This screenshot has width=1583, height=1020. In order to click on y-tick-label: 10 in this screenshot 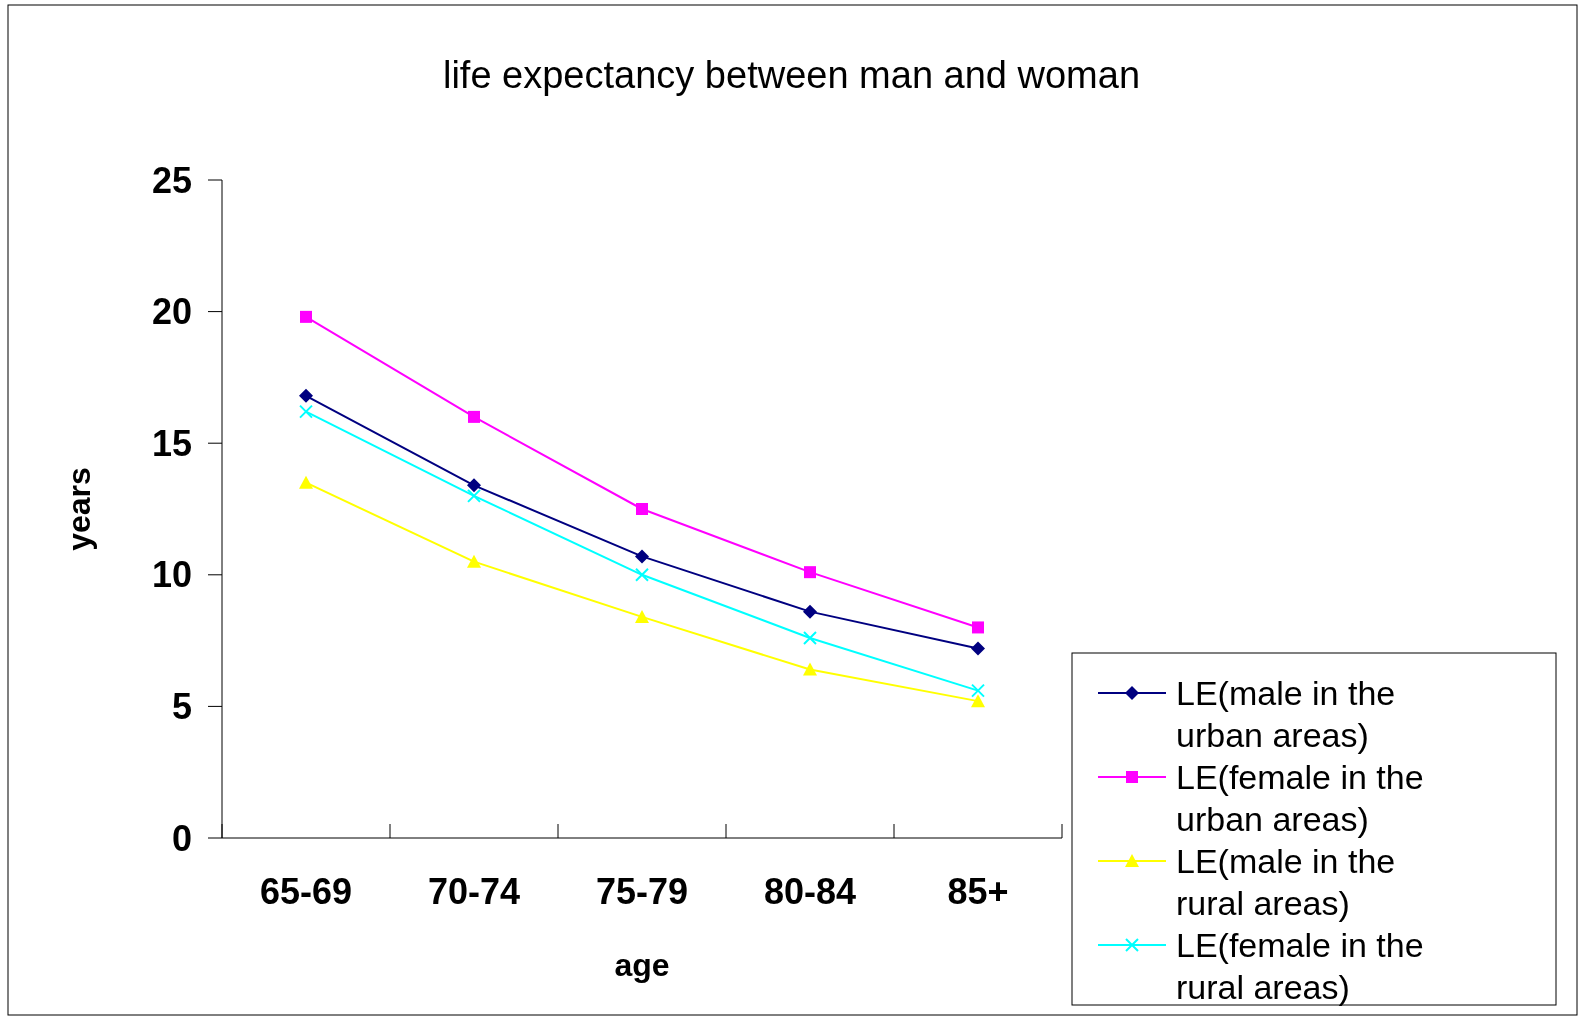, I will do `click(171, 575)`.